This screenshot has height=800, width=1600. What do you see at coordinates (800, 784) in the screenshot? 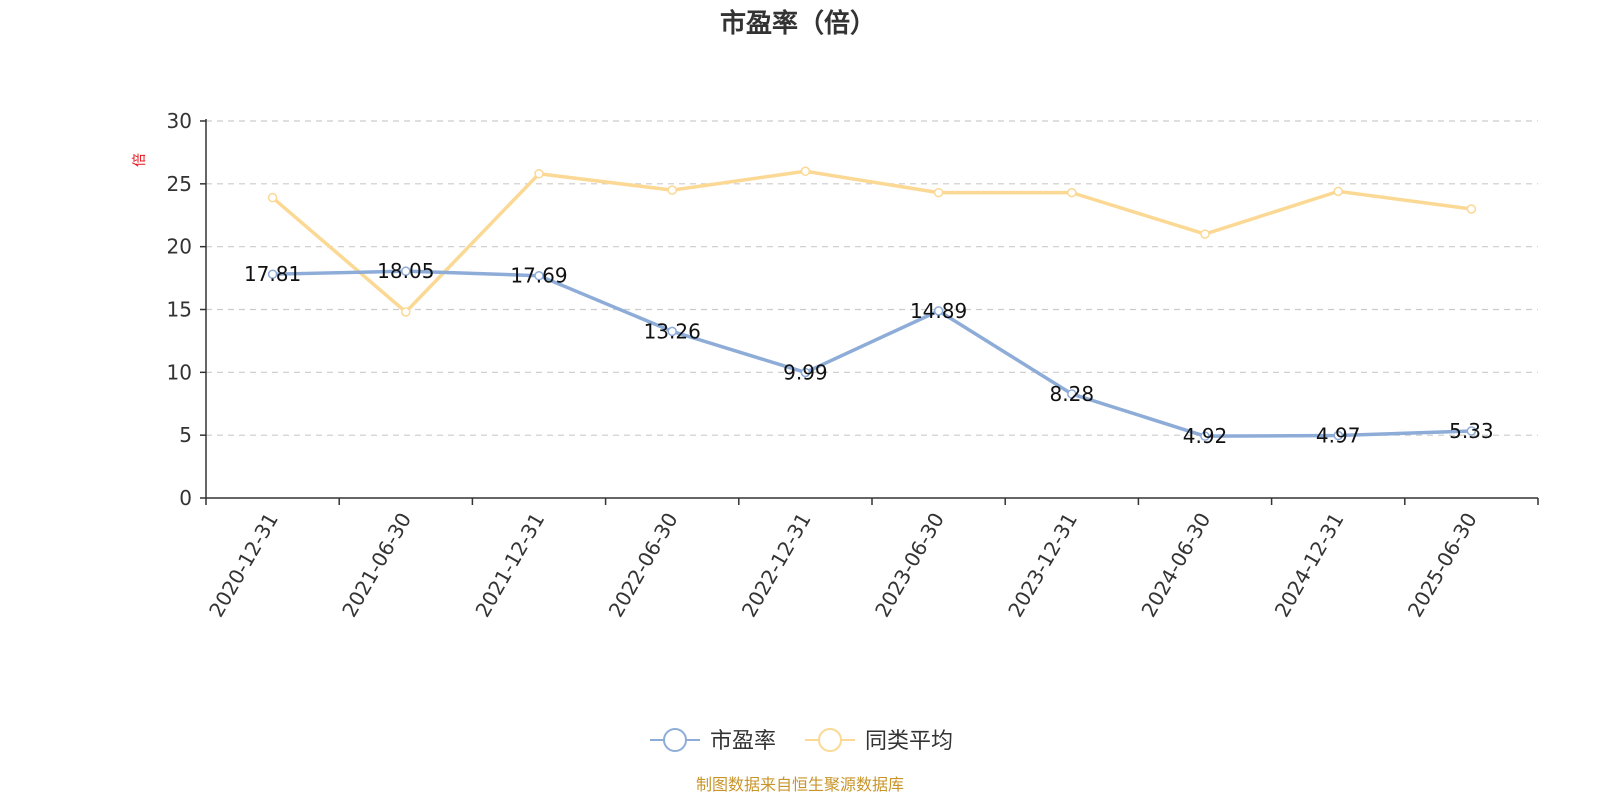
I see `source-note: 制图数据来自恒生聚源数据库` at bounding box center [800, 784].